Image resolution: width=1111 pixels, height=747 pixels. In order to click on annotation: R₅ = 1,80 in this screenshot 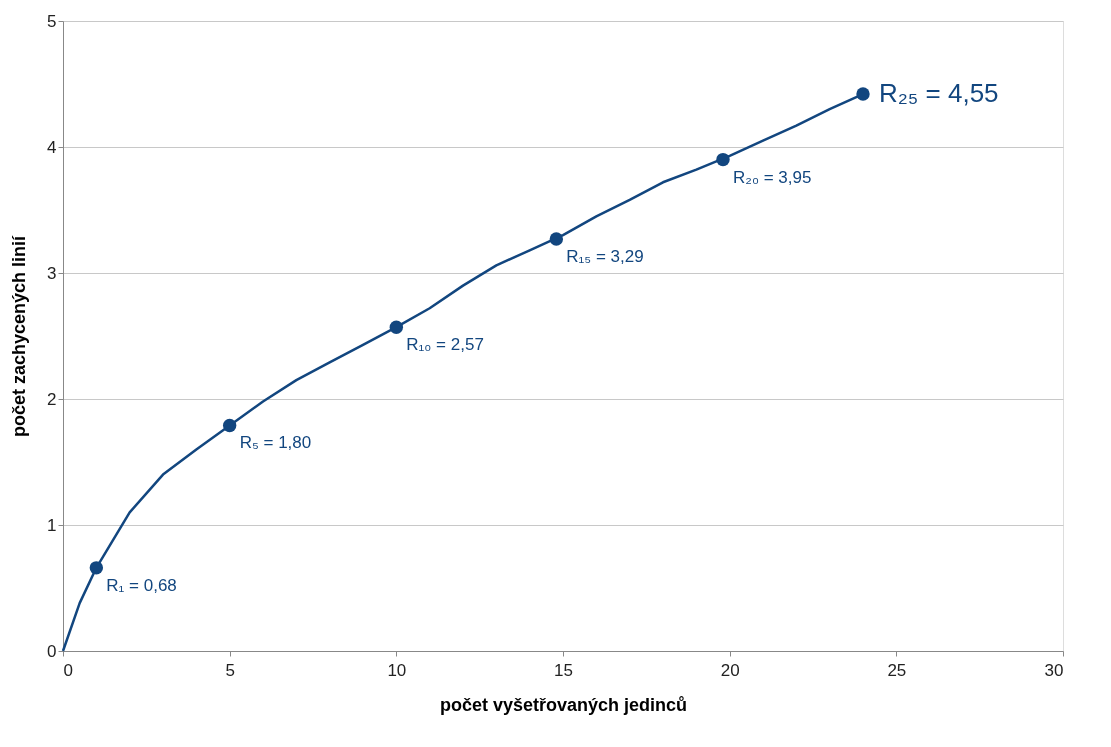, I will do `click(275, 443)`.